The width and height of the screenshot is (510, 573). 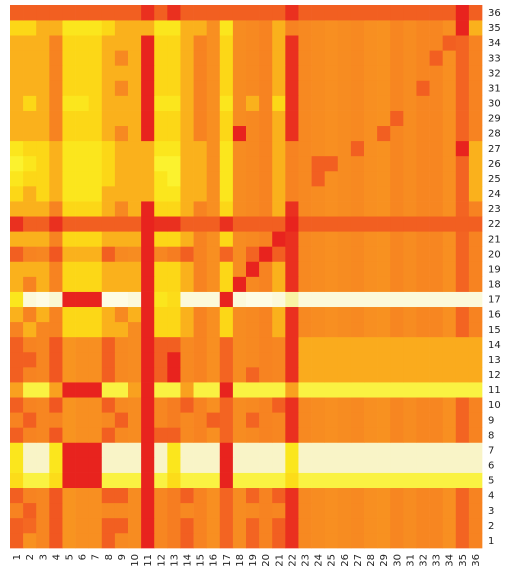 What do you see at coordinates (344, 224) in the screenshot?
I see `heatmap-cell-r22-c26` at bounding box center [344, 224].